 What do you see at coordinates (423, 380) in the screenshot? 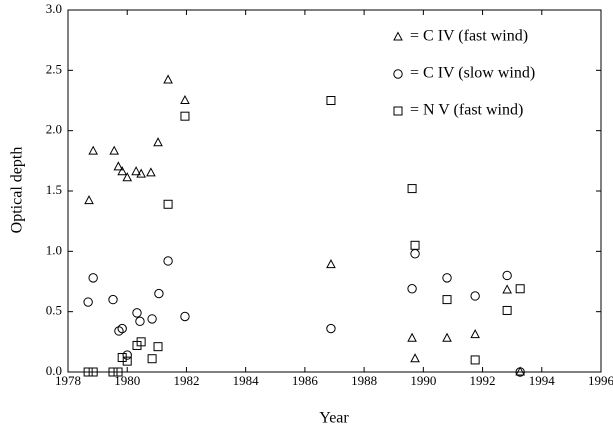
I see `x-tick-label: 1990` at bounding box center [423, 380].